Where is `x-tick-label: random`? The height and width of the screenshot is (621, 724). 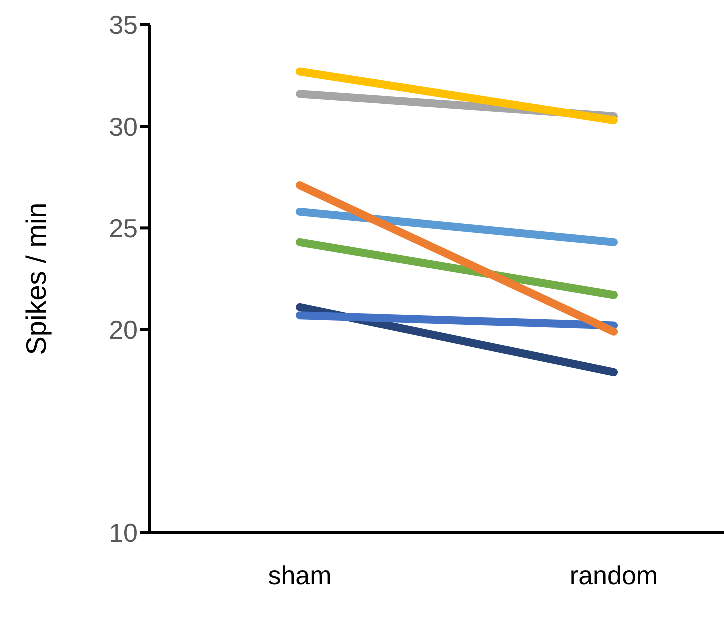
x-tick-label: random is located at coordinates (614, 575).